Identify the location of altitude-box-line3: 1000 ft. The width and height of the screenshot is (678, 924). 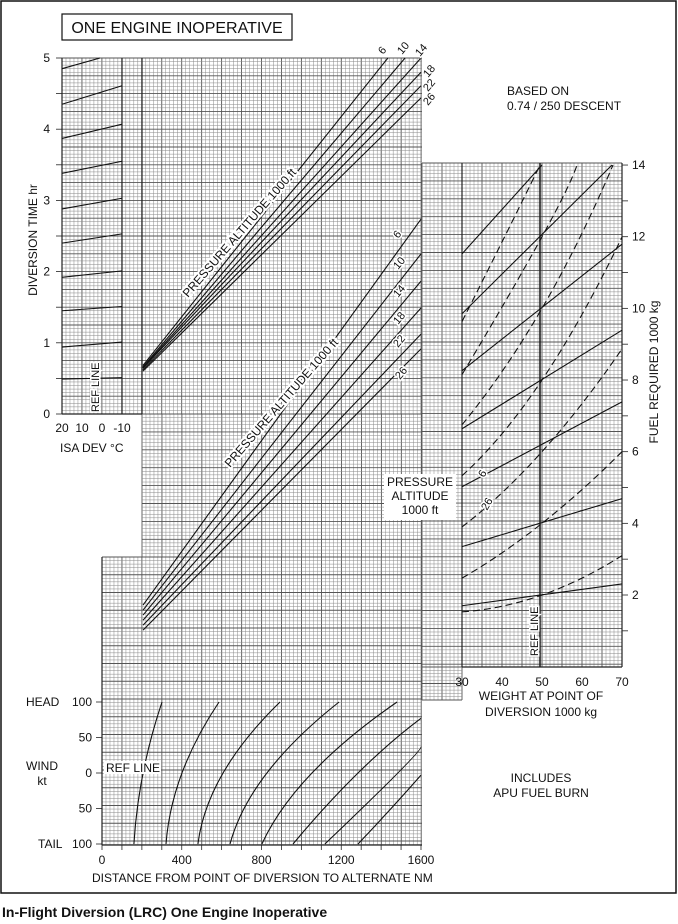
(420, 510).